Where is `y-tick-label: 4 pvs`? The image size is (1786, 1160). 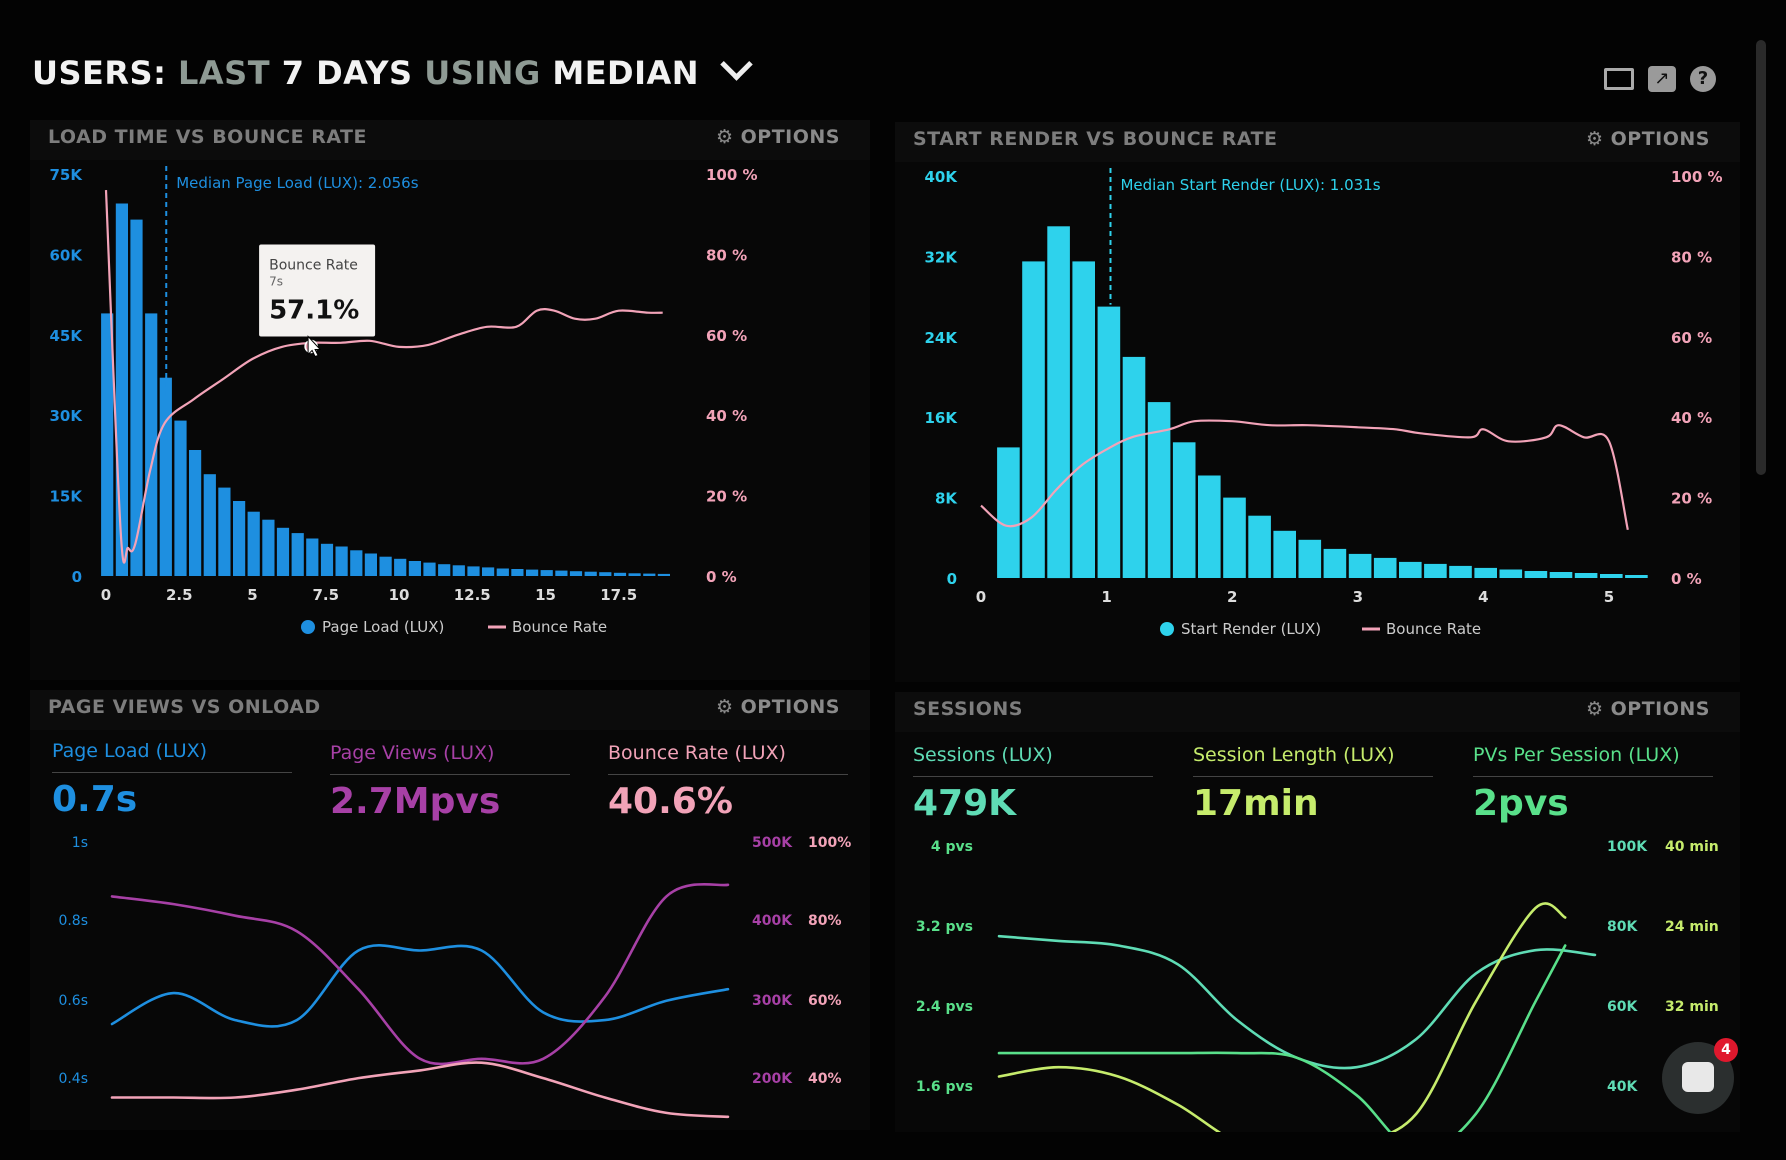
y-tick-label: 4 pvs is located at coordinates (952, 847).